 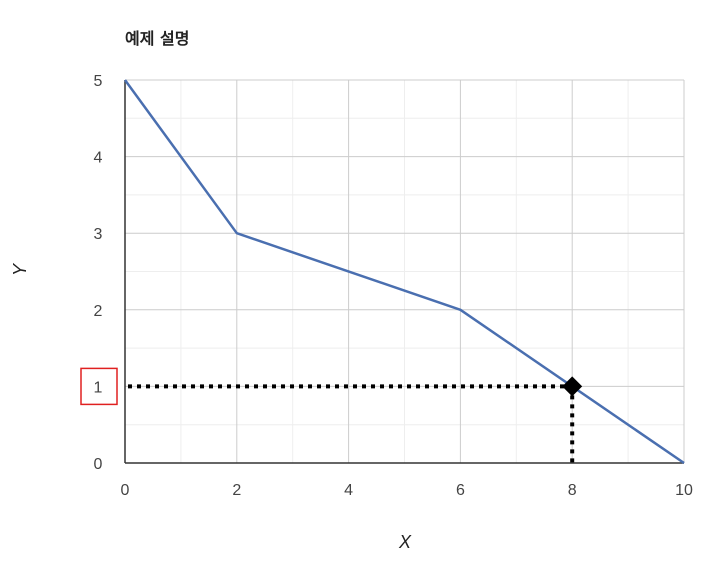 What do you see at coordinates (348, 490) in the screenshot?
I see `x-tick-label-4: 4` at bounding box center [348, 490].